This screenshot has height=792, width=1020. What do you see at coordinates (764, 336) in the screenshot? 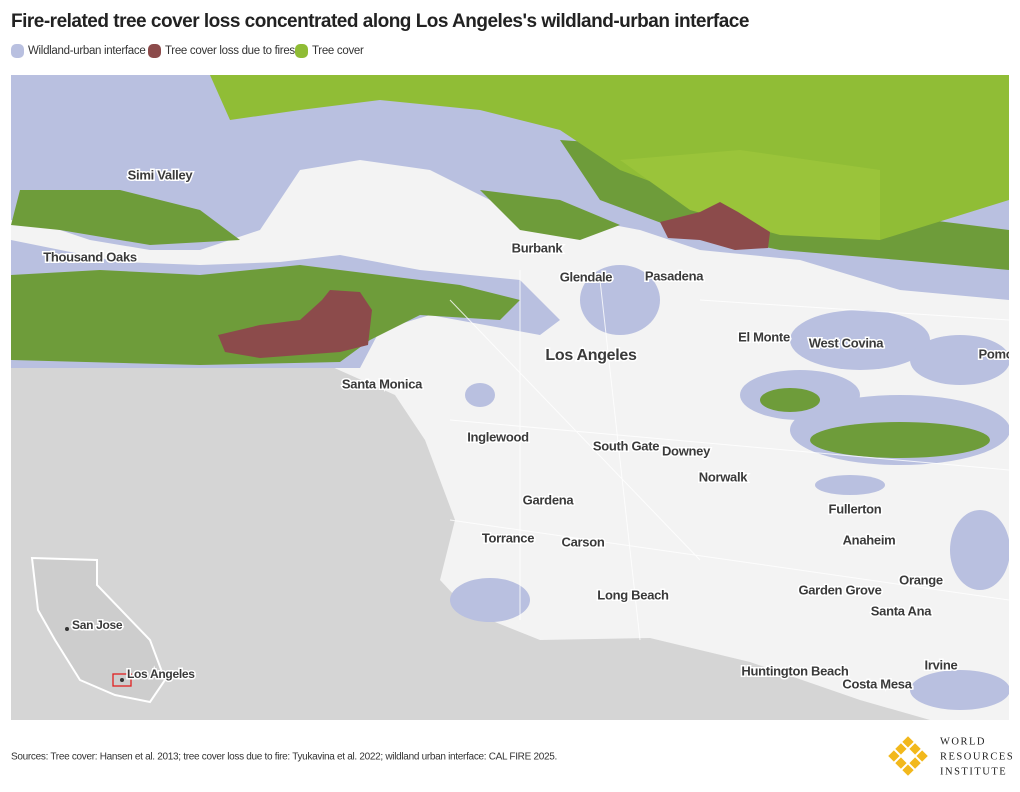
I see `place-label: El Monte` at bounding box center [764, 336].